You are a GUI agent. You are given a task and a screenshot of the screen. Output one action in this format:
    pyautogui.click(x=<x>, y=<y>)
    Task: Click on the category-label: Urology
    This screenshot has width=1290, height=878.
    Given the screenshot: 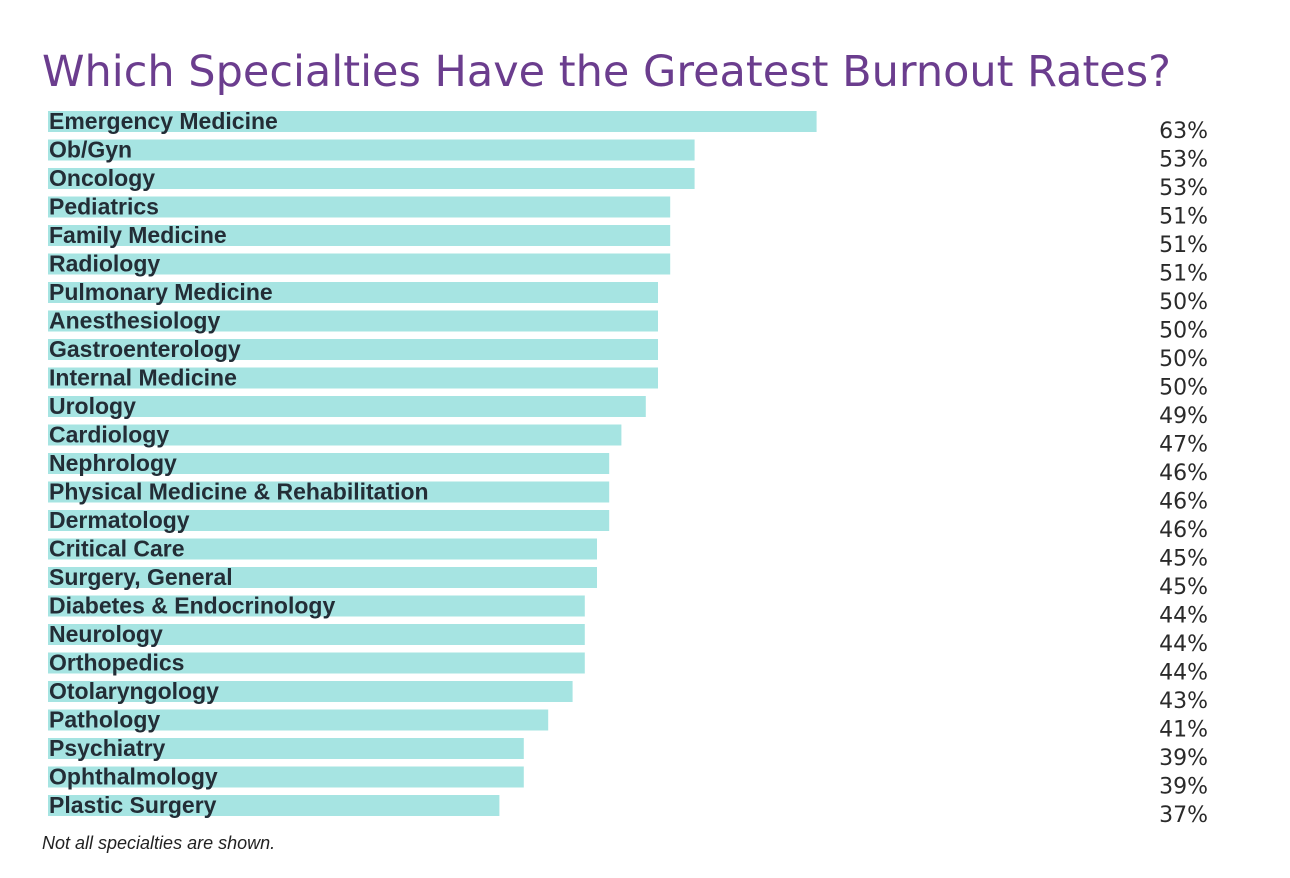 What is the action you would take?
    pyautogui.click(x=92, y=406)
    